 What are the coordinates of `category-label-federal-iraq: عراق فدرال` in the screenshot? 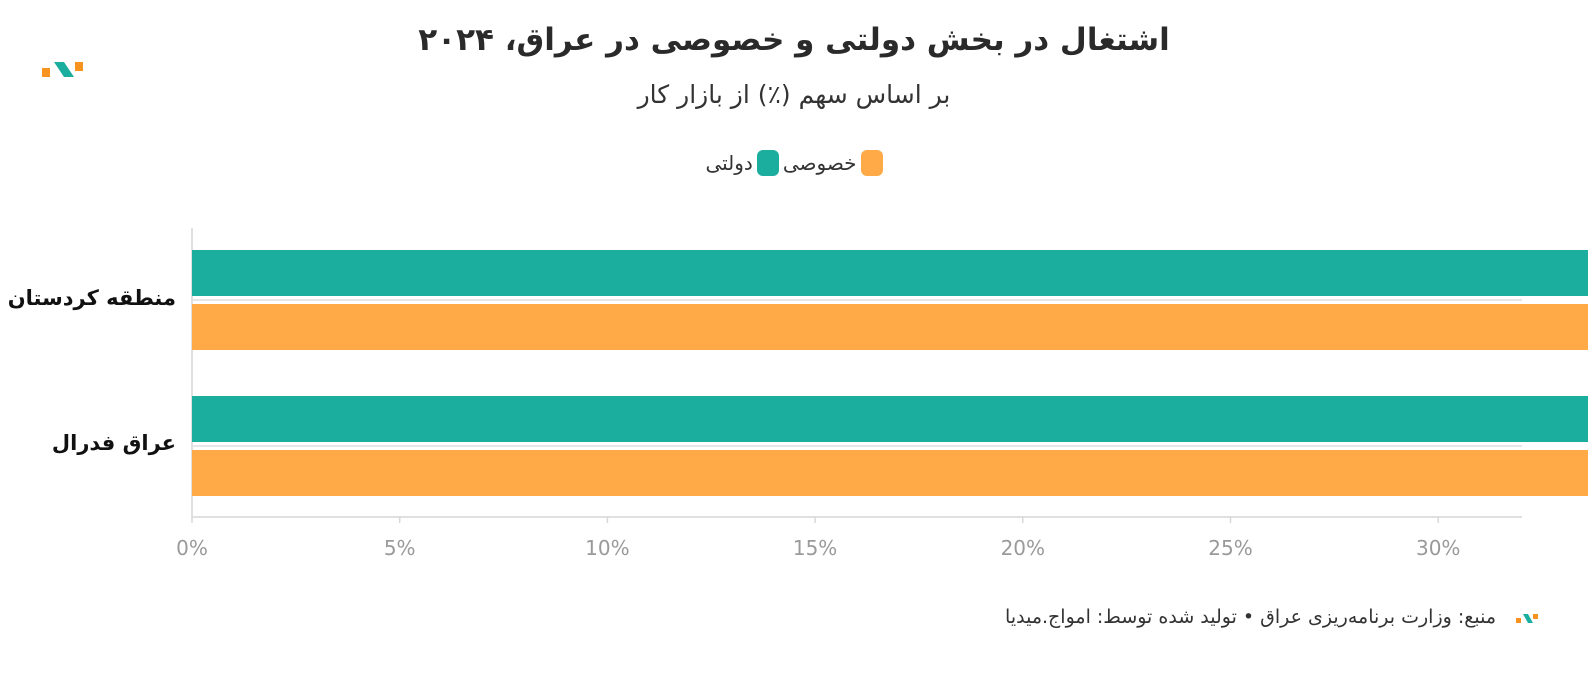 It's located at (113, 443).